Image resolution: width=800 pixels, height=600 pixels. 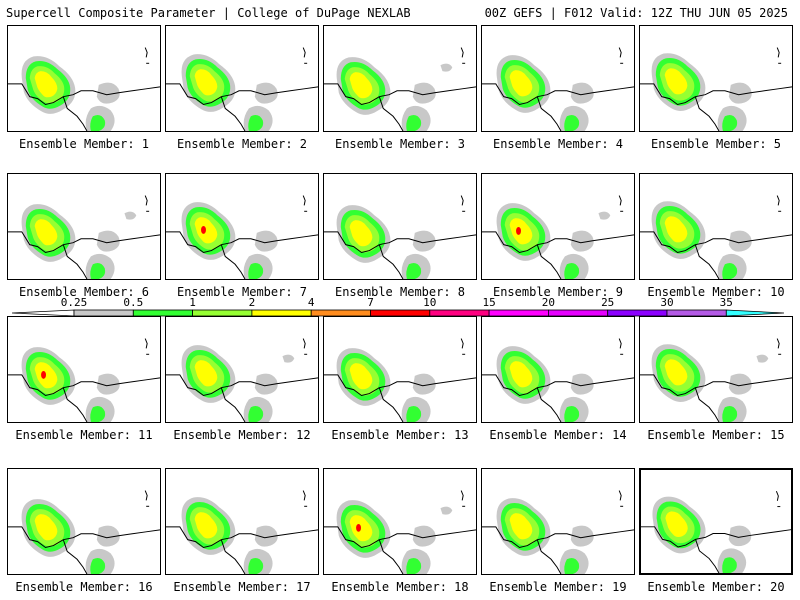 What do you see at coordinates (716, 292) in the screenshot?
I see `ensemble-member-label-10: Ensemble Member: 10` at bounding box center [716, 292].